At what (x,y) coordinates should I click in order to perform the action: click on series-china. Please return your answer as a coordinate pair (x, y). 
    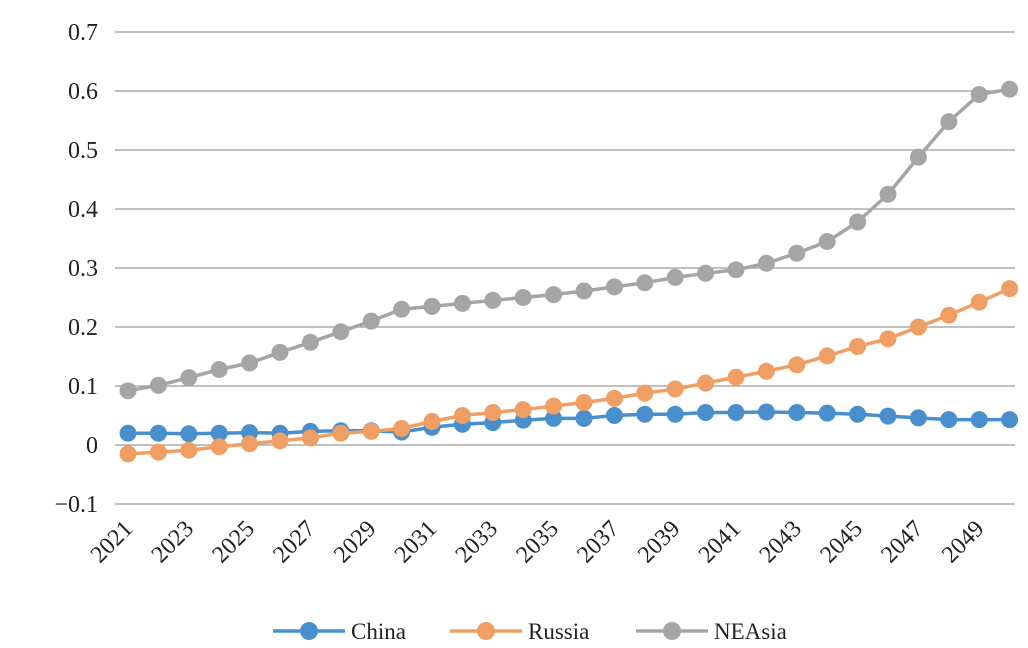
    Looking at the image, I should click on (569, 423).